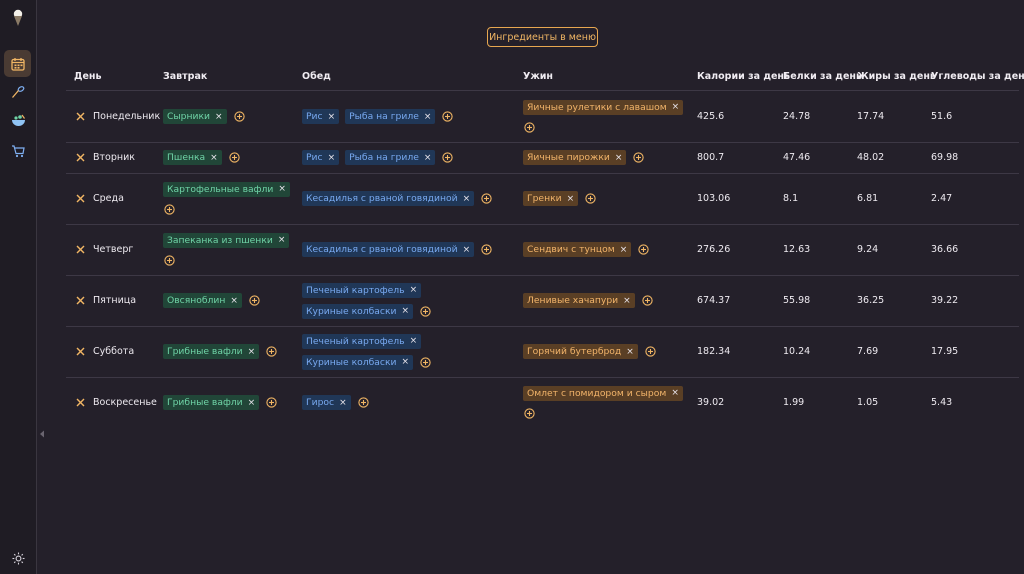 This screenshot has height=574, width=1024. Describe the element at coordinates (18, 151) in the screenshot. I see `nav-cart-button` at that location.